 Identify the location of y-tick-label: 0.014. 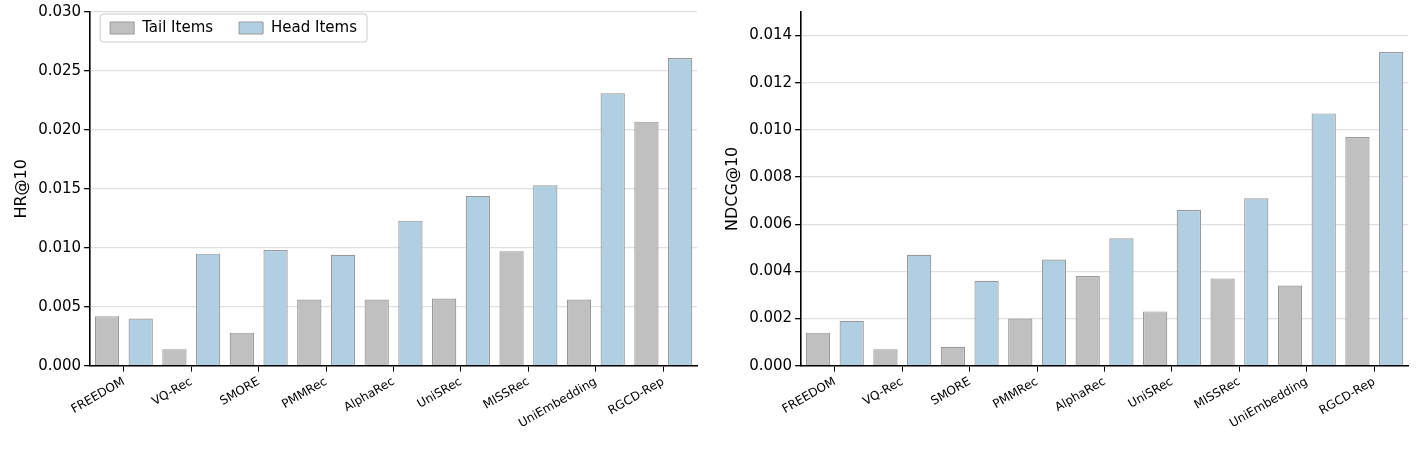
(771, 34).